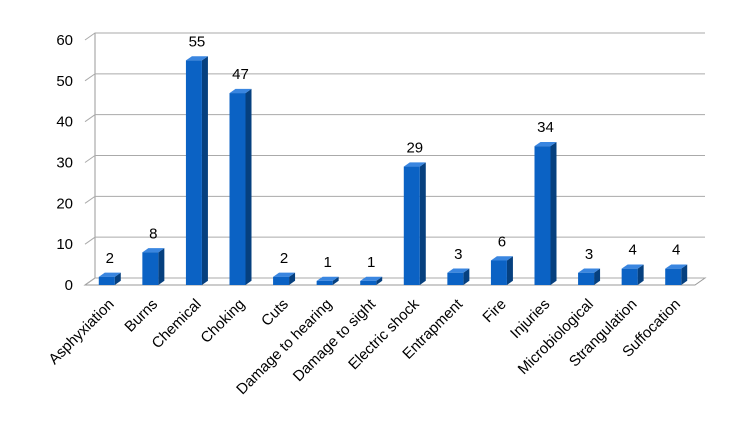 This screenshot has width=745, height=447. What do you see at coordinates (69, 285) in the screenshot?
I see `y-tick-label: 0` at bounding box center [69, 285].